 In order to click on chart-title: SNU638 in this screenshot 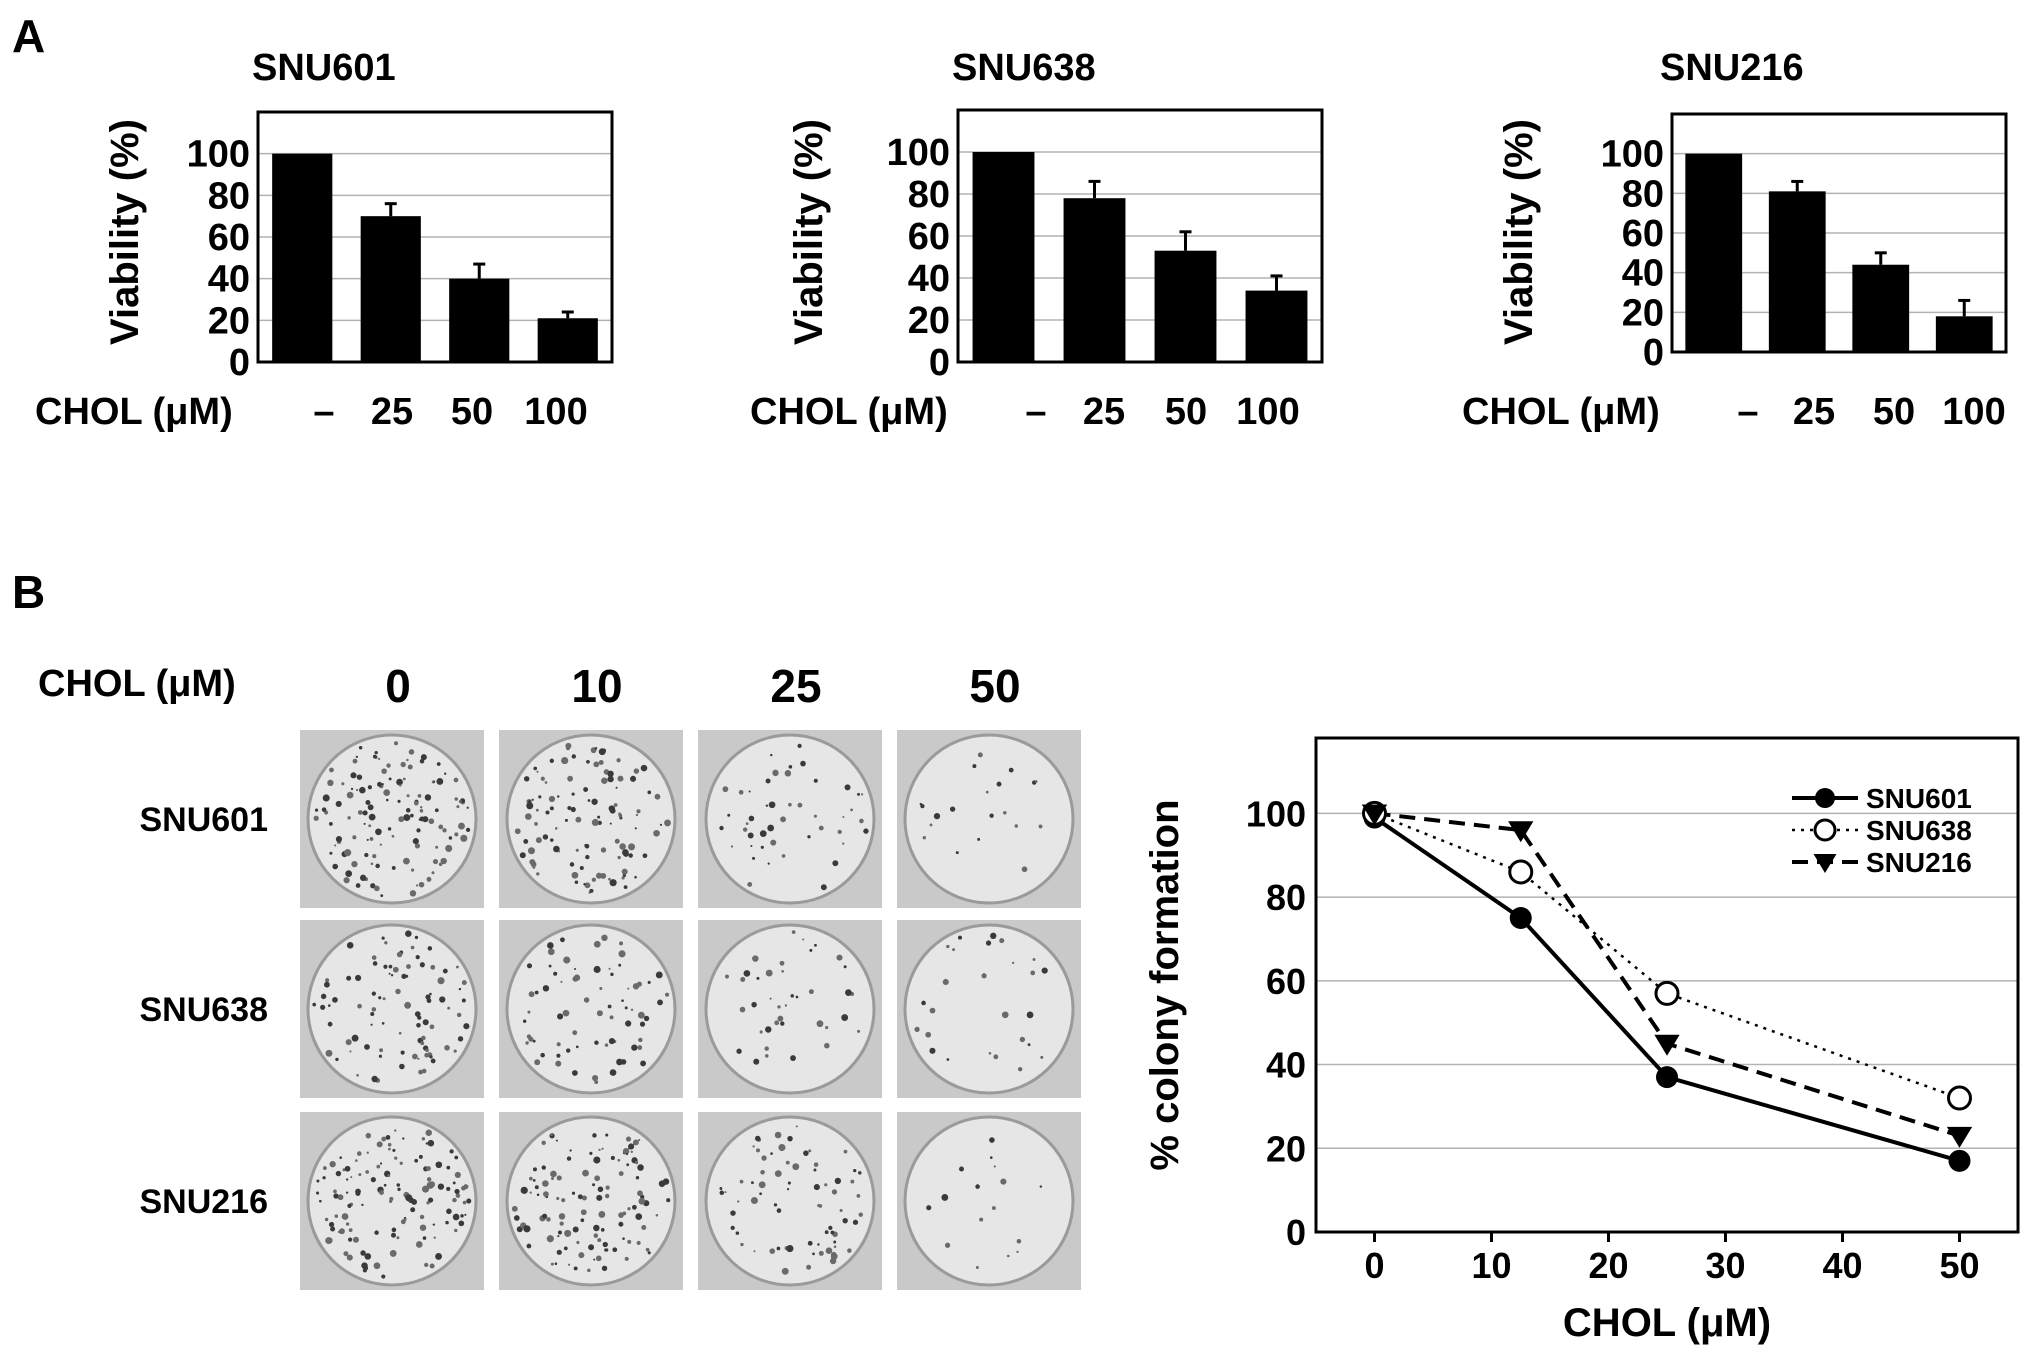, I will do `click(1024, 68)`.